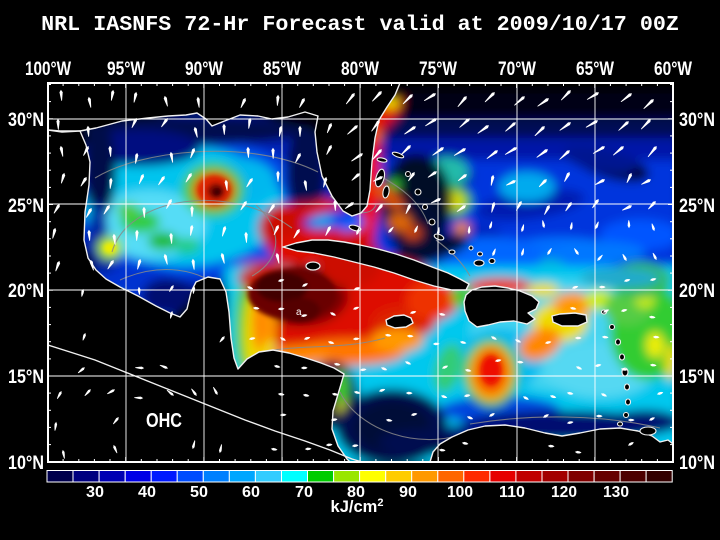 The image size is (720, 540). Describe the element at coordinates (408, 492) in the screenshot. I see `svg-text: 90` at that location.